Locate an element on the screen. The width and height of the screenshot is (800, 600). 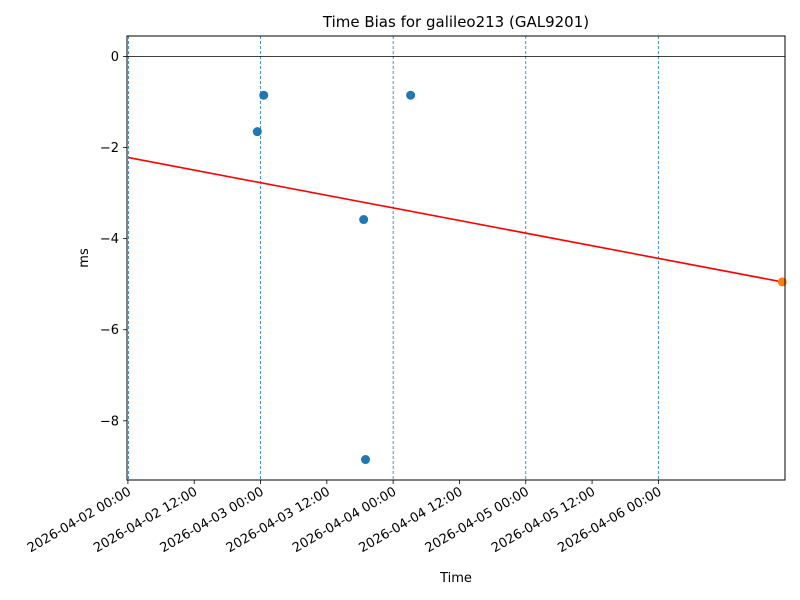
y-tick-label-4: −8 is located at coordinates (109, 421).